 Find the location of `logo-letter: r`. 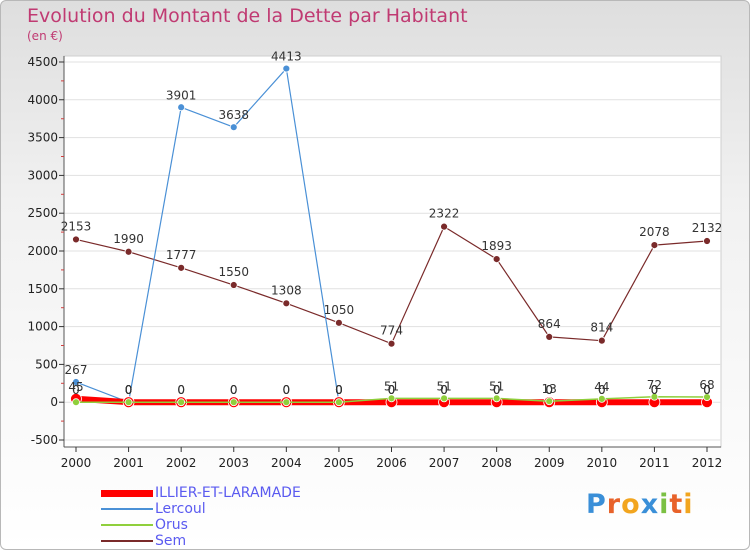

logo-letter: r is located at coordinates (614, 504).